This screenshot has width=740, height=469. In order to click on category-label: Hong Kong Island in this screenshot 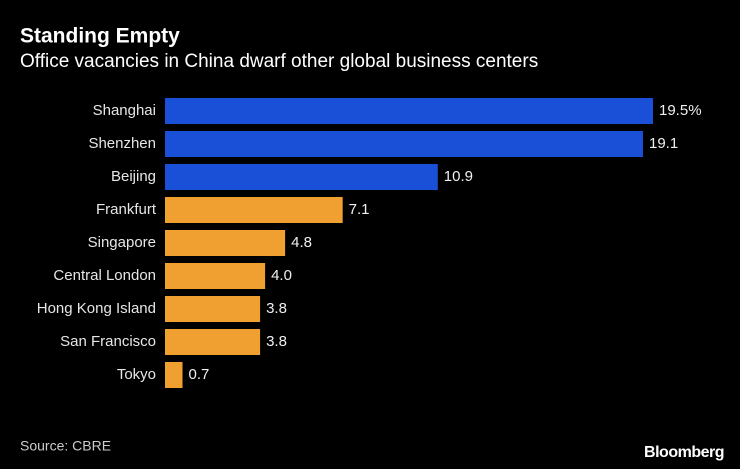, I will do `click(96, 308)`.